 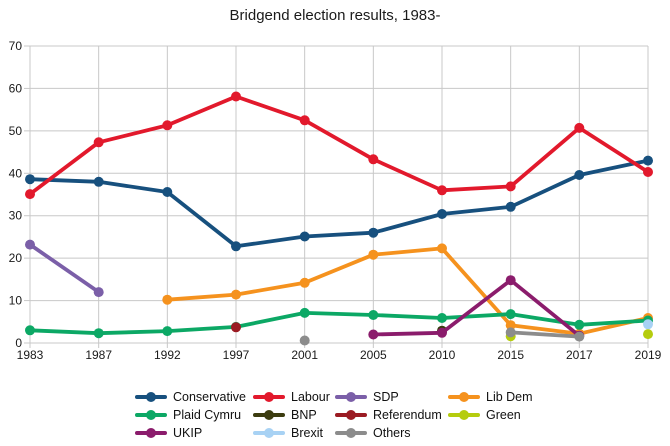 I want to click on series-line-others, so click(x=545, y=334).